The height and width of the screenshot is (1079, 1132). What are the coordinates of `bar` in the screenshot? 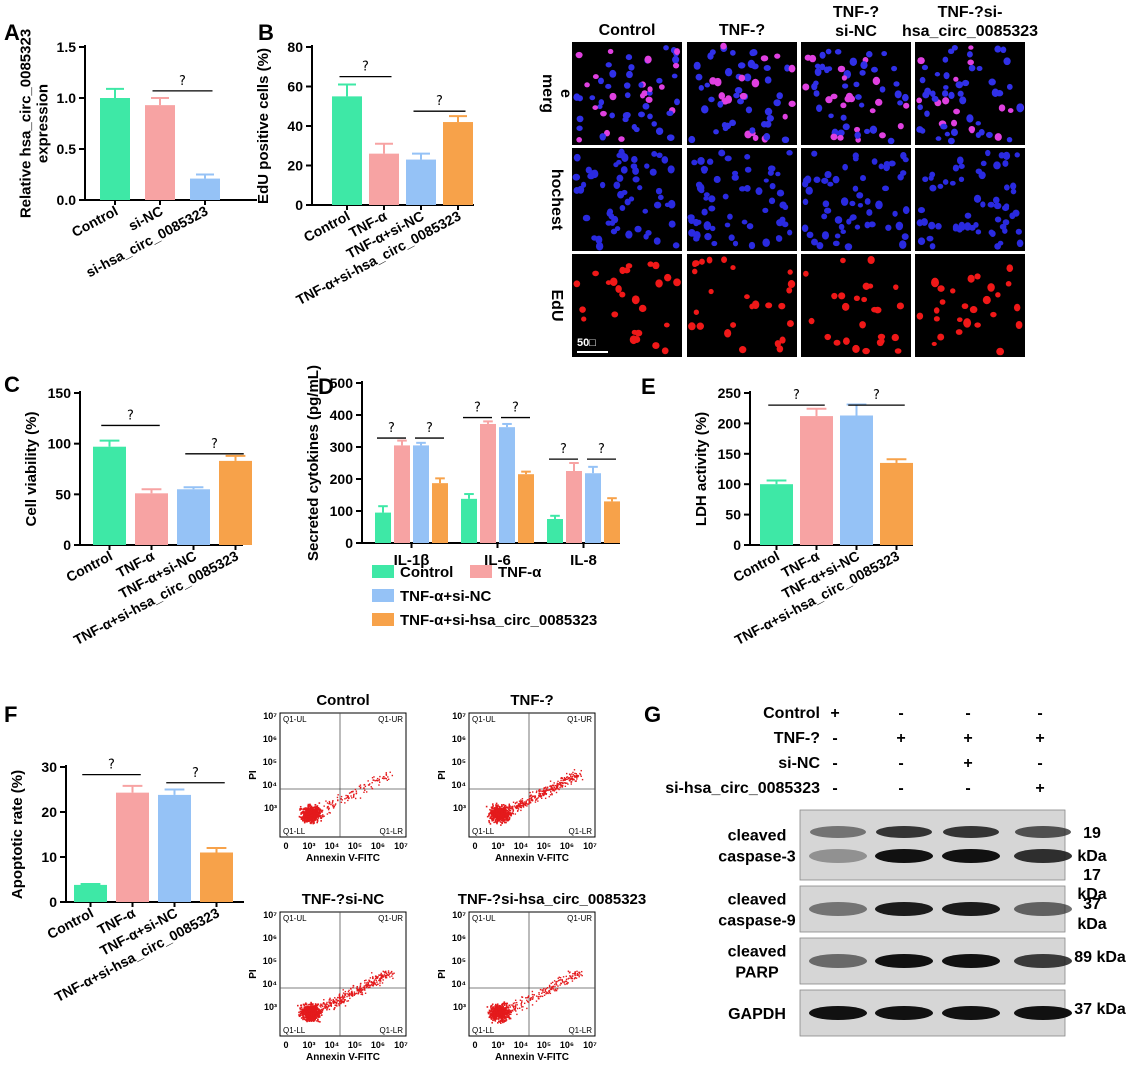 It's located at (235, 502).